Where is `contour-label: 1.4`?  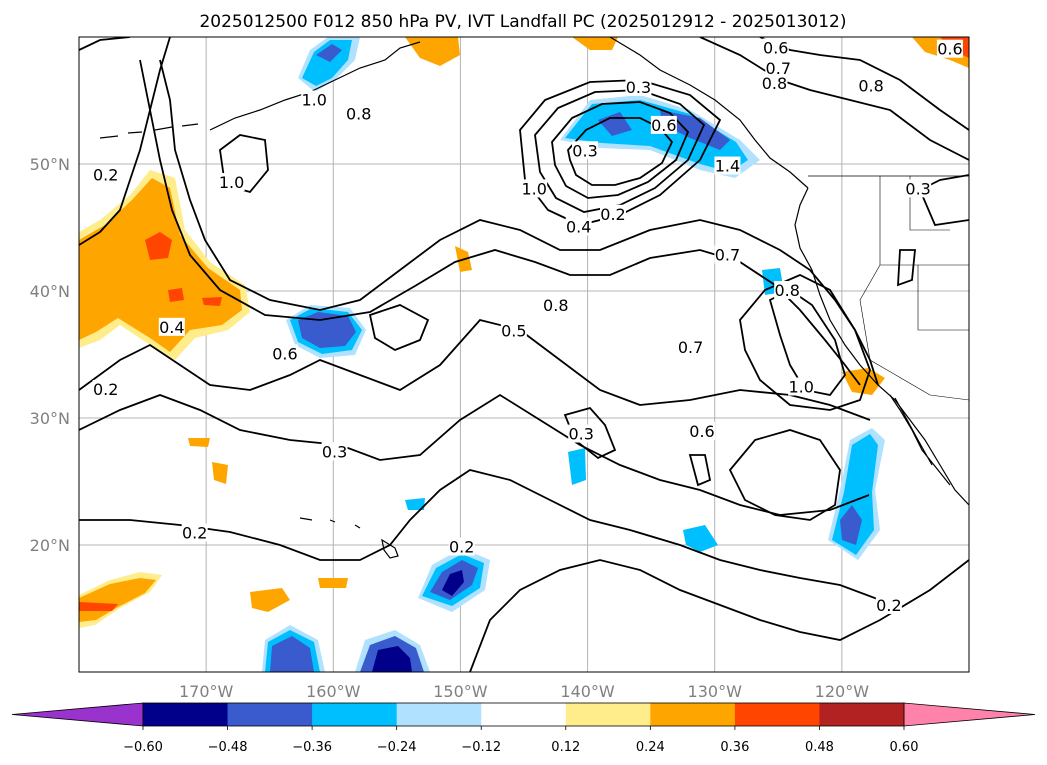
contour-label: 1.4 is located at coordinates (727, 166).